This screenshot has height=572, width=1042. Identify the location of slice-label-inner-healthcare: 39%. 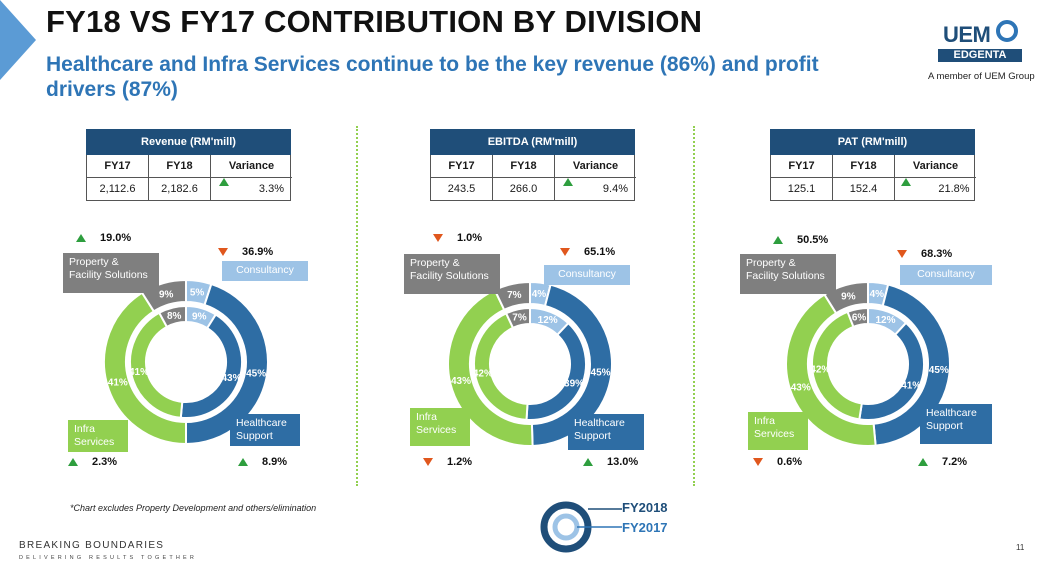
(574, 384).